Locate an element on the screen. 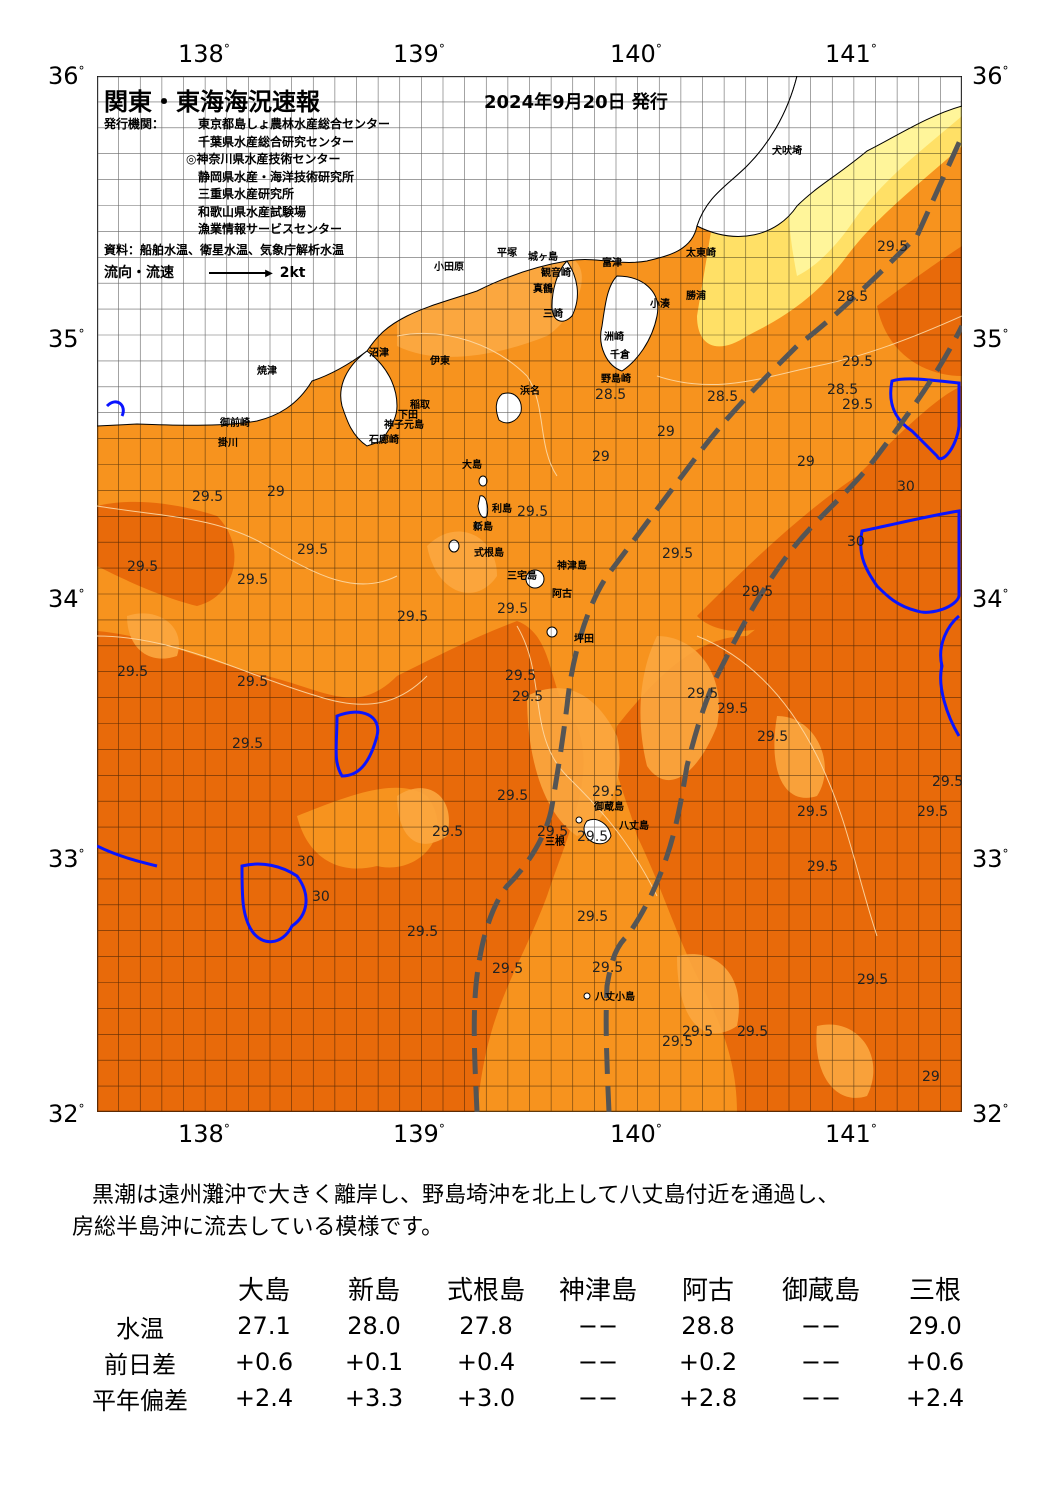 The image size is (1064, 1503). place-hachijojima: 八丈島 is located at coordinates (634, 826).